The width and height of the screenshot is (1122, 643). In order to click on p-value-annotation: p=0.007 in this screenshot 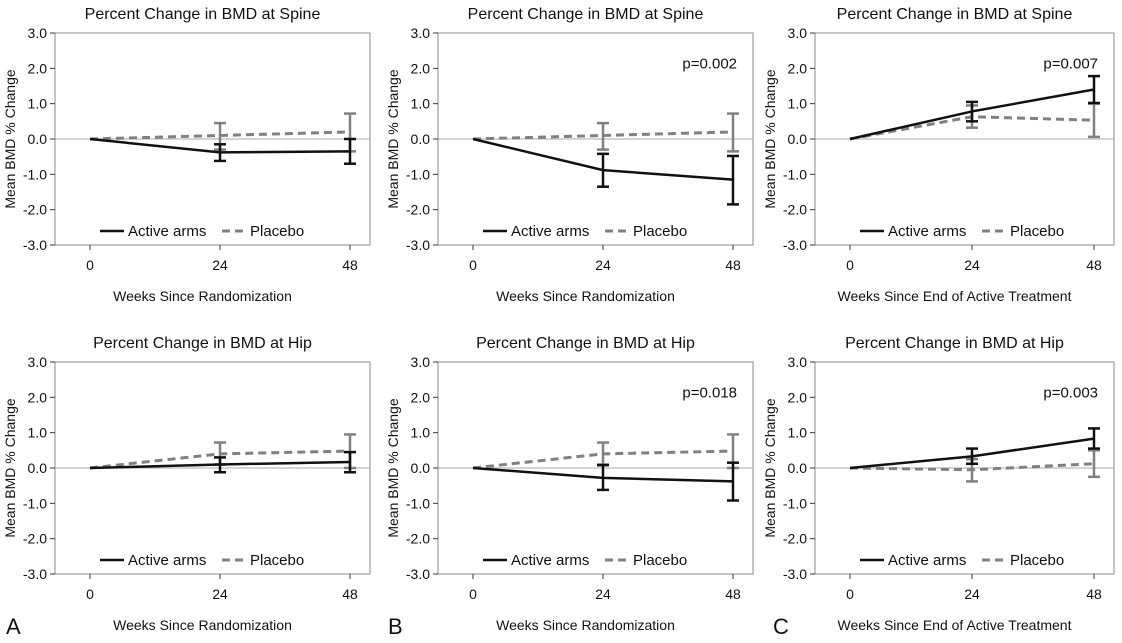, I will do `click(1070, 63)`.